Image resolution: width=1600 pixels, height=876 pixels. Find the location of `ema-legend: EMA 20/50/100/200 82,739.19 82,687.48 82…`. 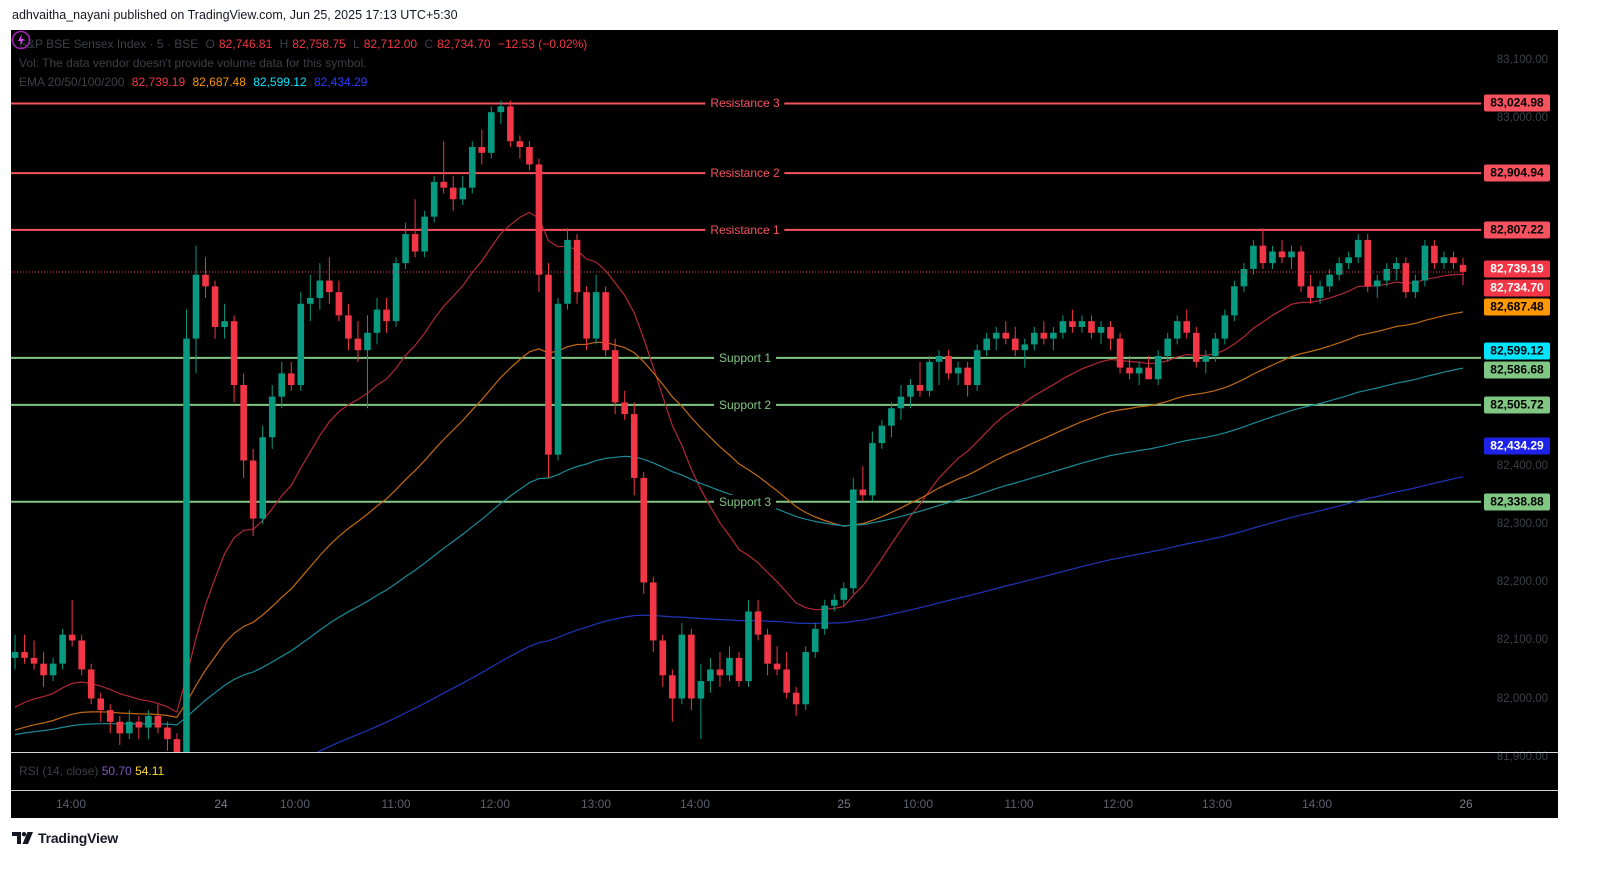

ema-legend: EMA 20/50/100/200 82,739.19 82,687.48 82… is located at coordinates (195, 82).